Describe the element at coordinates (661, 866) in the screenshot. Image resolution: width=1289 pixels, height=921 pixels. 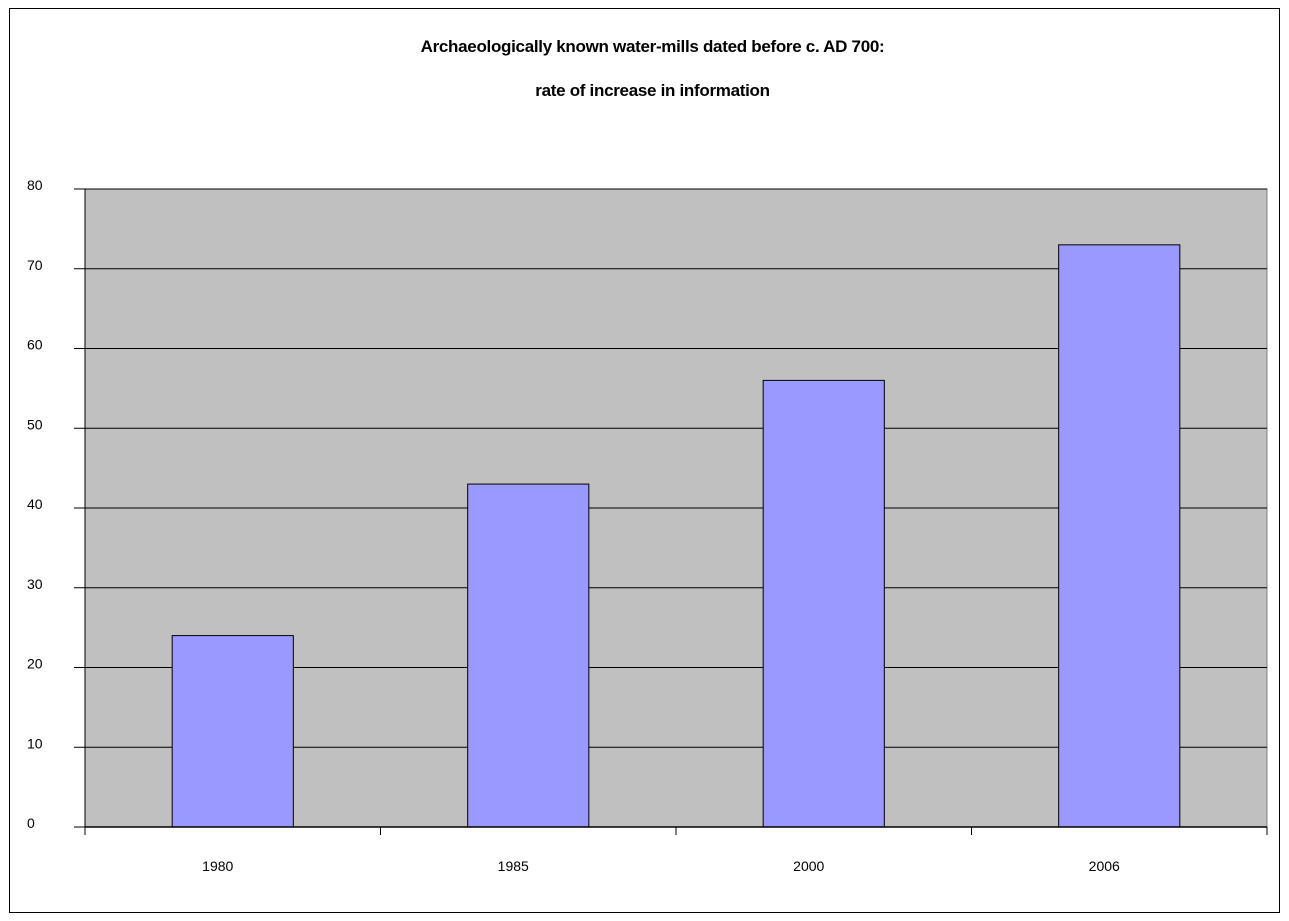
I see `x-tick-labels: 1980 1985 2000 2006` at that location.